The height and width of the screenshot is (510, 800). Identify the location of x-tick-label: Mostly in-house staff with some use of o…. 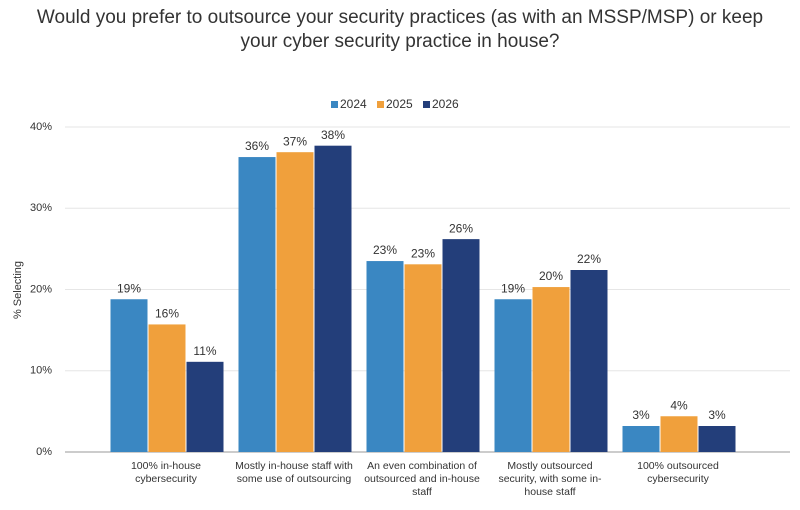
(294, 472).